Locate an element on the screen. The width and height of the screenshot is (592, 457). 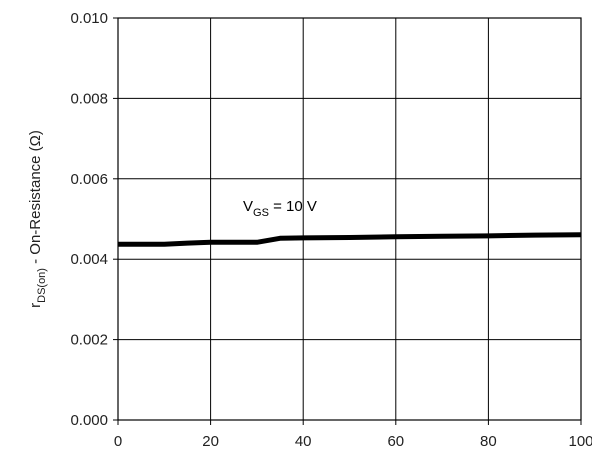
y-tick-label: 0.004 is located at coordinates (89, 259).